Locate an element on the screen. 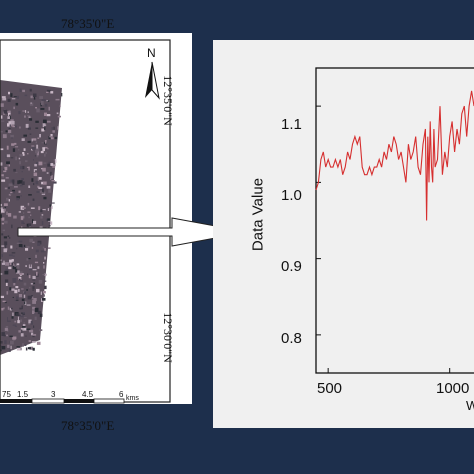 The height and width of the screenshot is (474, 474). pointer-arrow is located at coordinates (133, 232).